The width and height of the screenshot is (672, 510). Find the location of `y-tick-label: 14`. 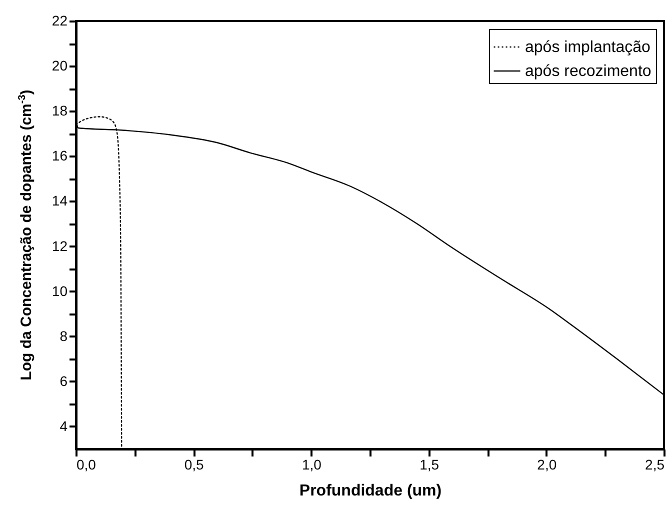

y-tick-label: 14 is located at coordinates (60, 200).